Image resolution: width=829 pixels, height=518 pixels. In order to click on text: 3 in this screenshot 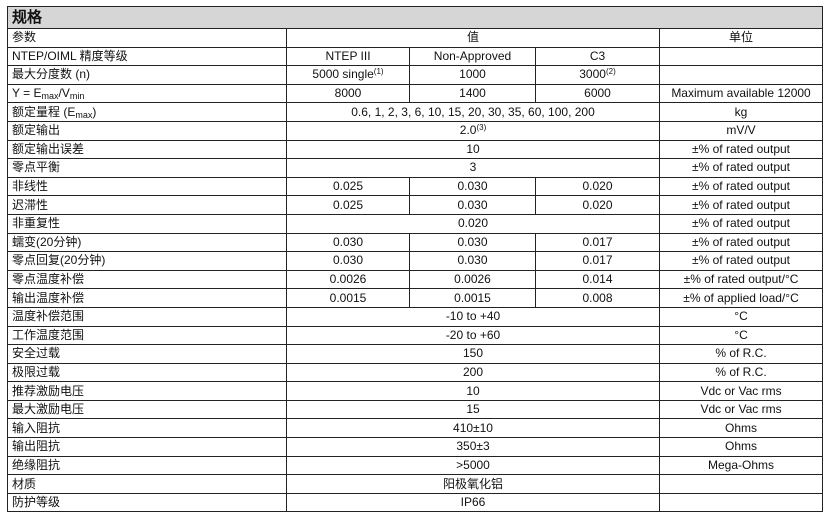, I will do `click(473, 167)`.